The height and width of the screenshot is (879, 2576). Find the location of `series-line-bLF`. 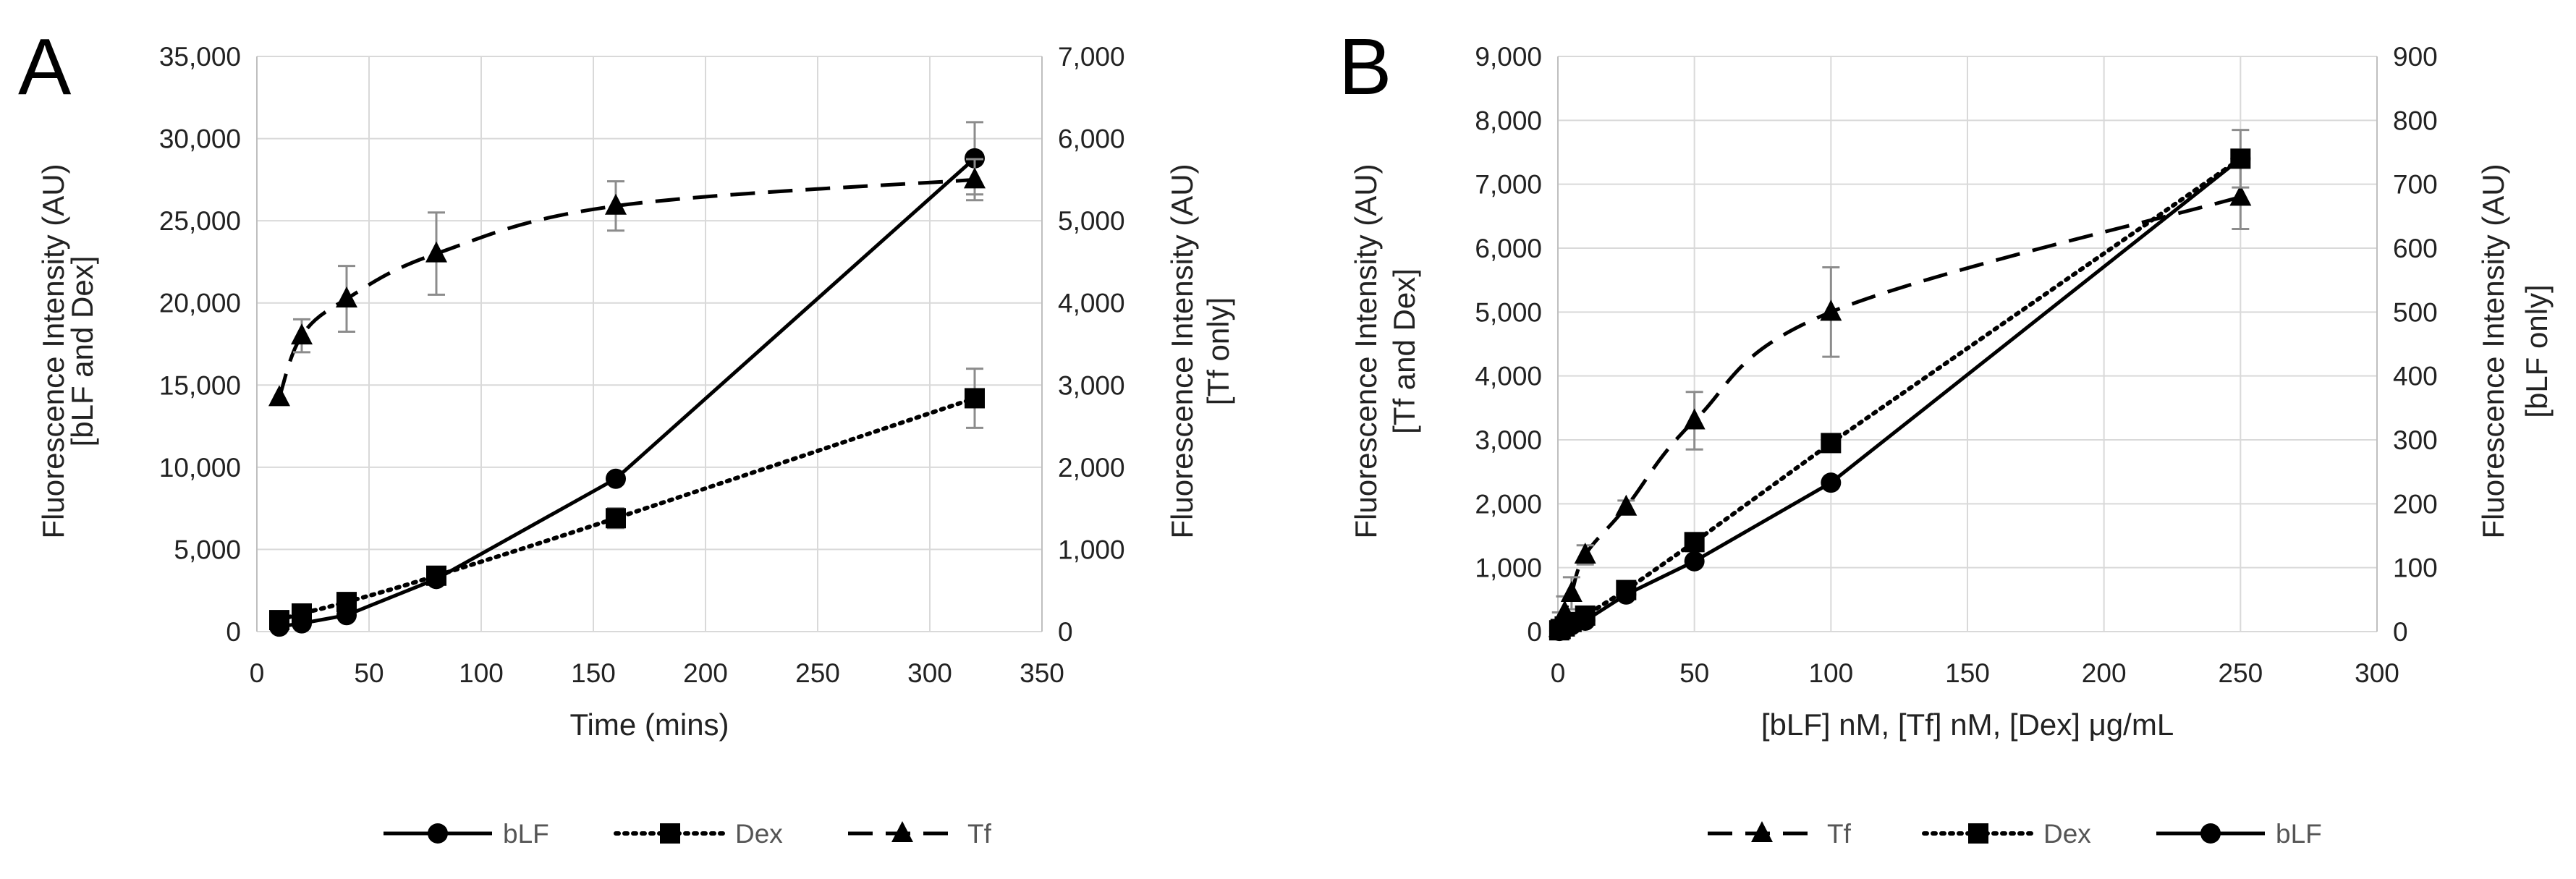

series-line-bLF is located at coordinates (627, 392).